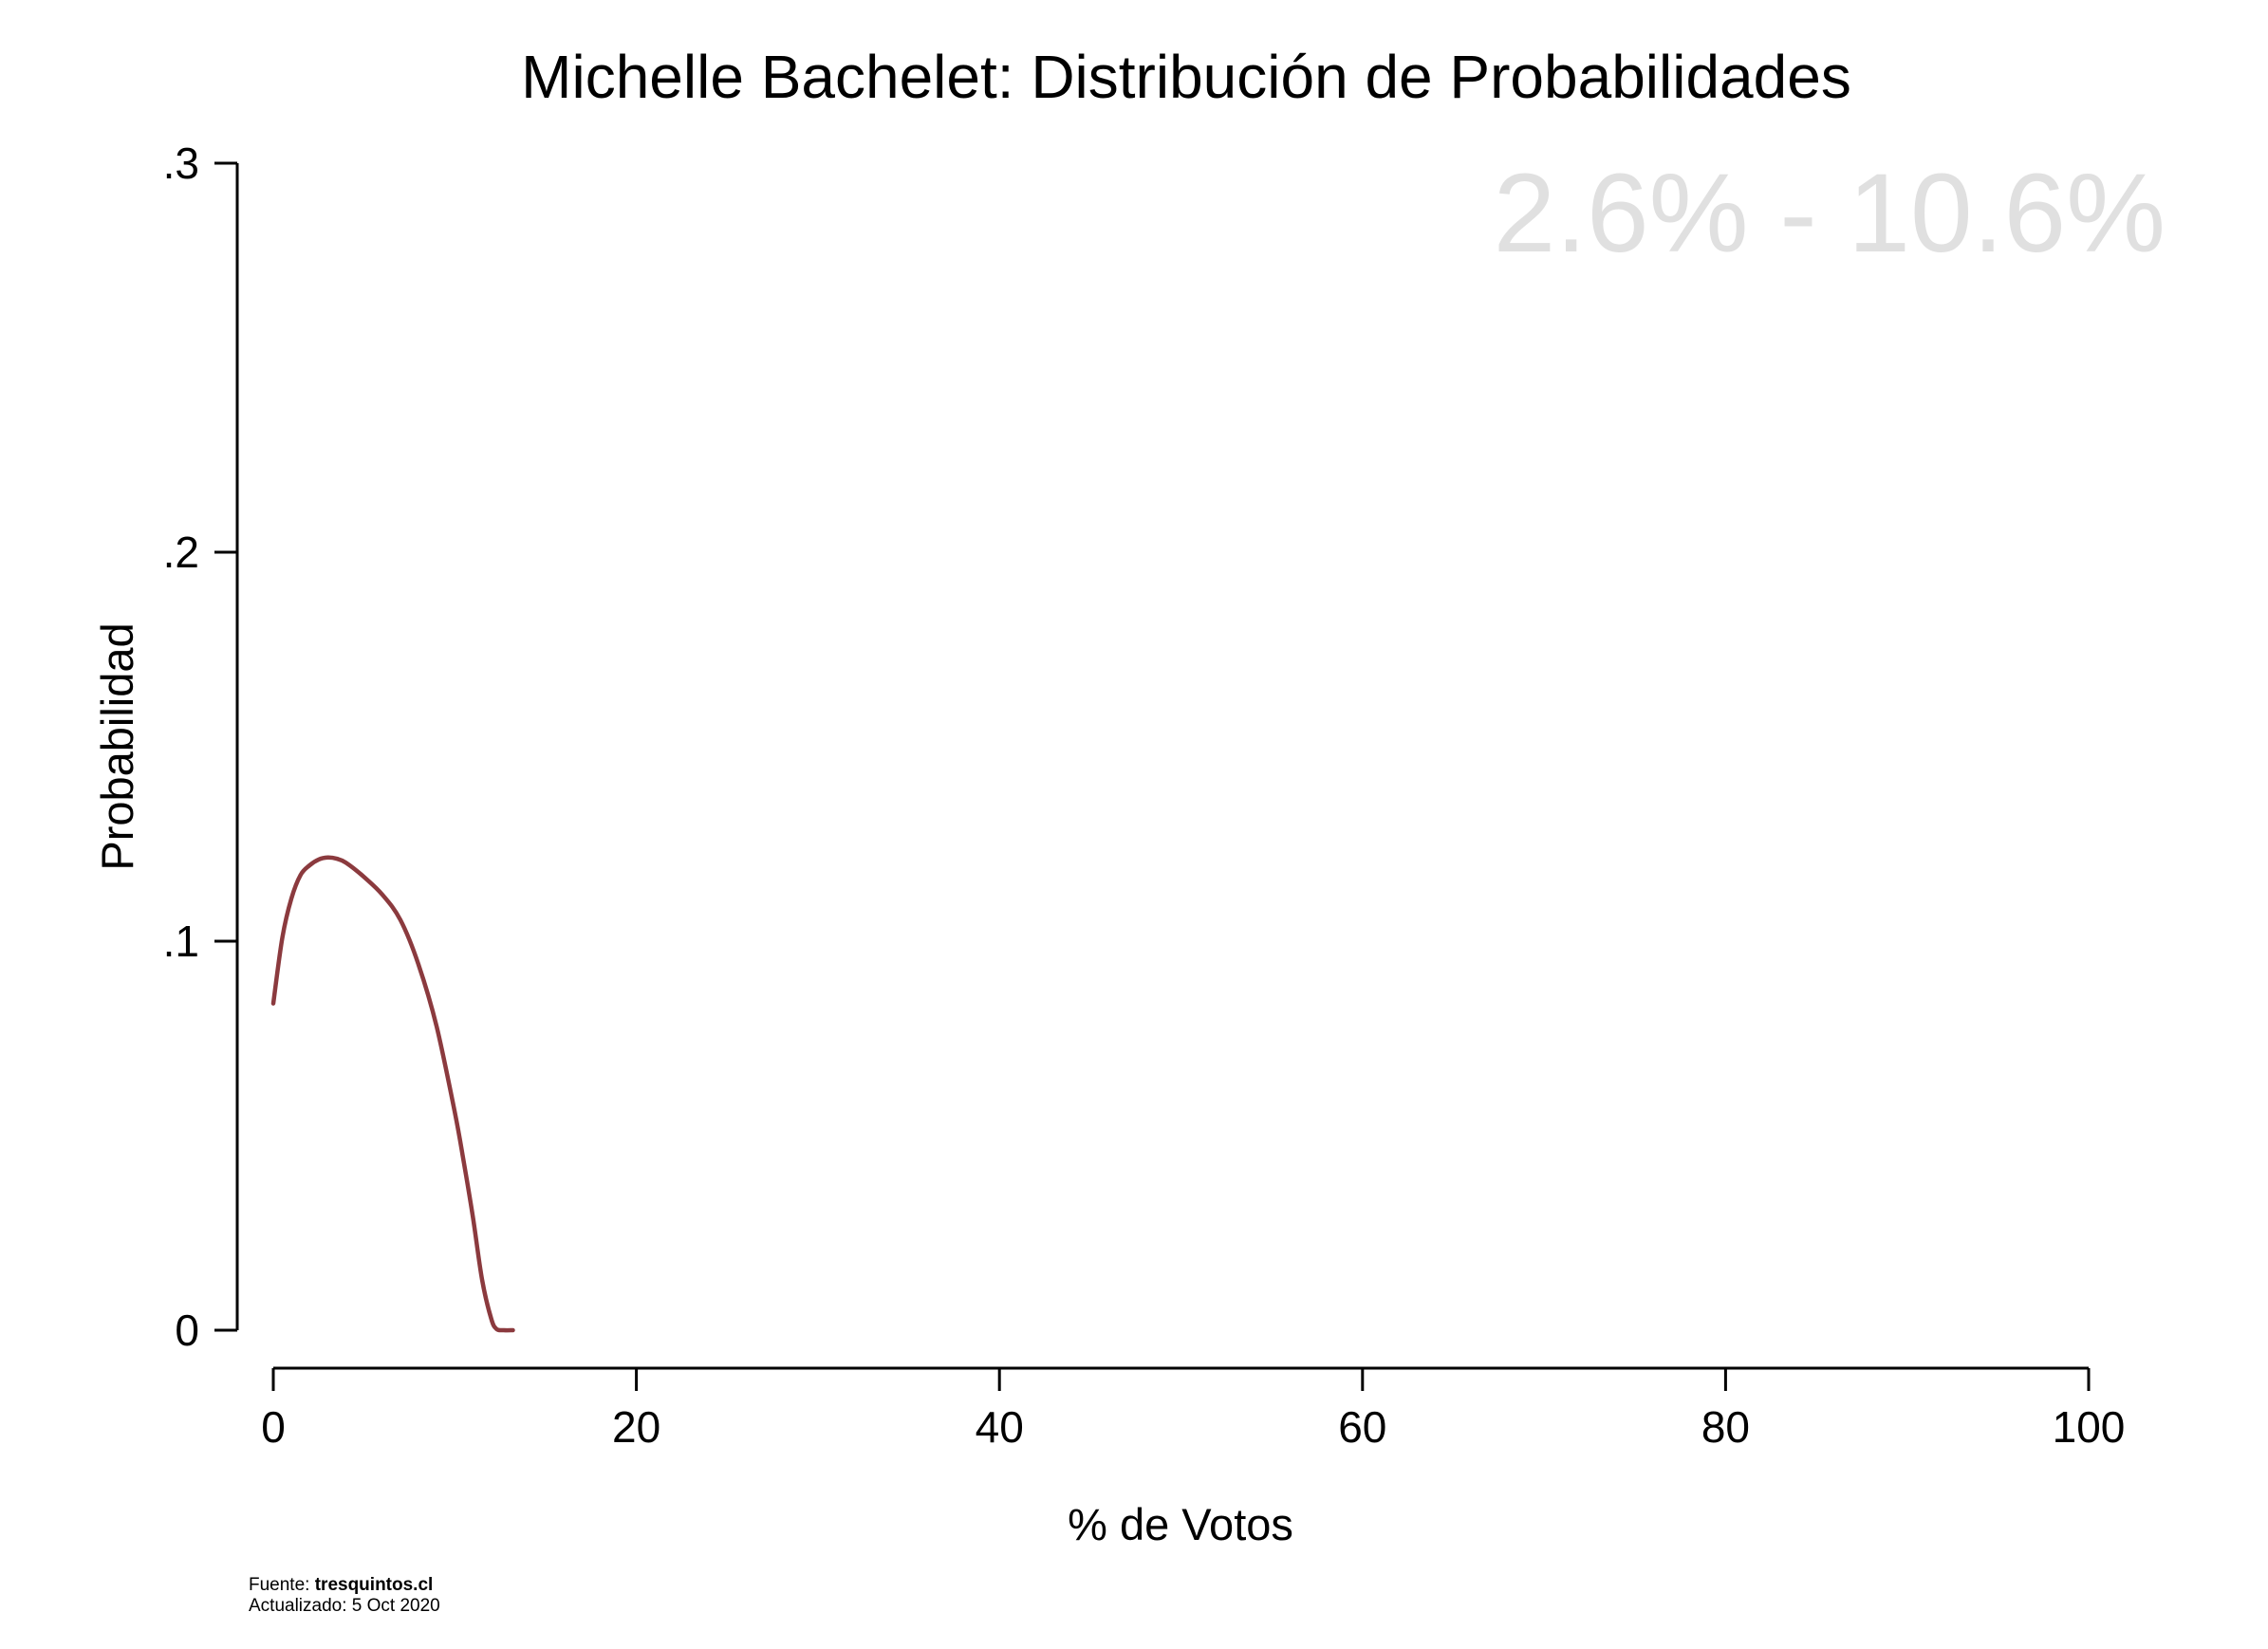 This screenshot has width=2268, height=1649. Describe the element at coordinates (1181, 1524) in the screenshot. I see `x-axis-title: % de Votos` at that location.